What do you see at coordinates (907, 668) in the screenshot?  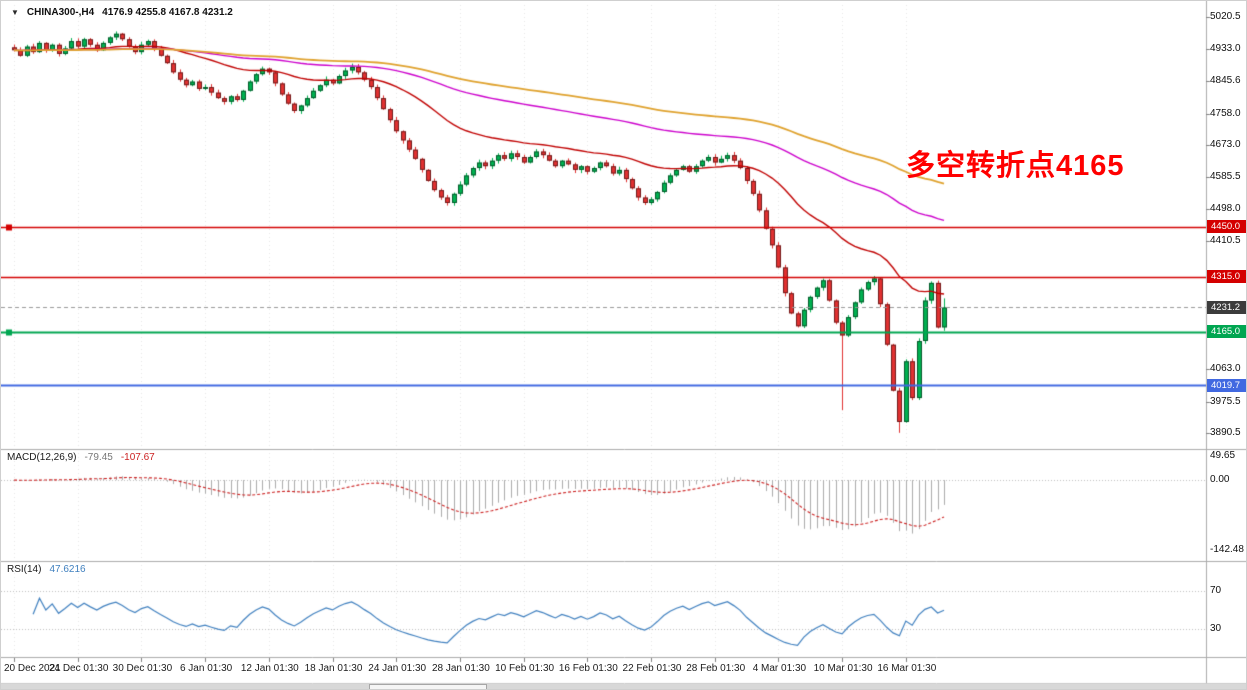 I see `time-axis-label: 16 Mar 01:30` at bounding box center [907, 668].